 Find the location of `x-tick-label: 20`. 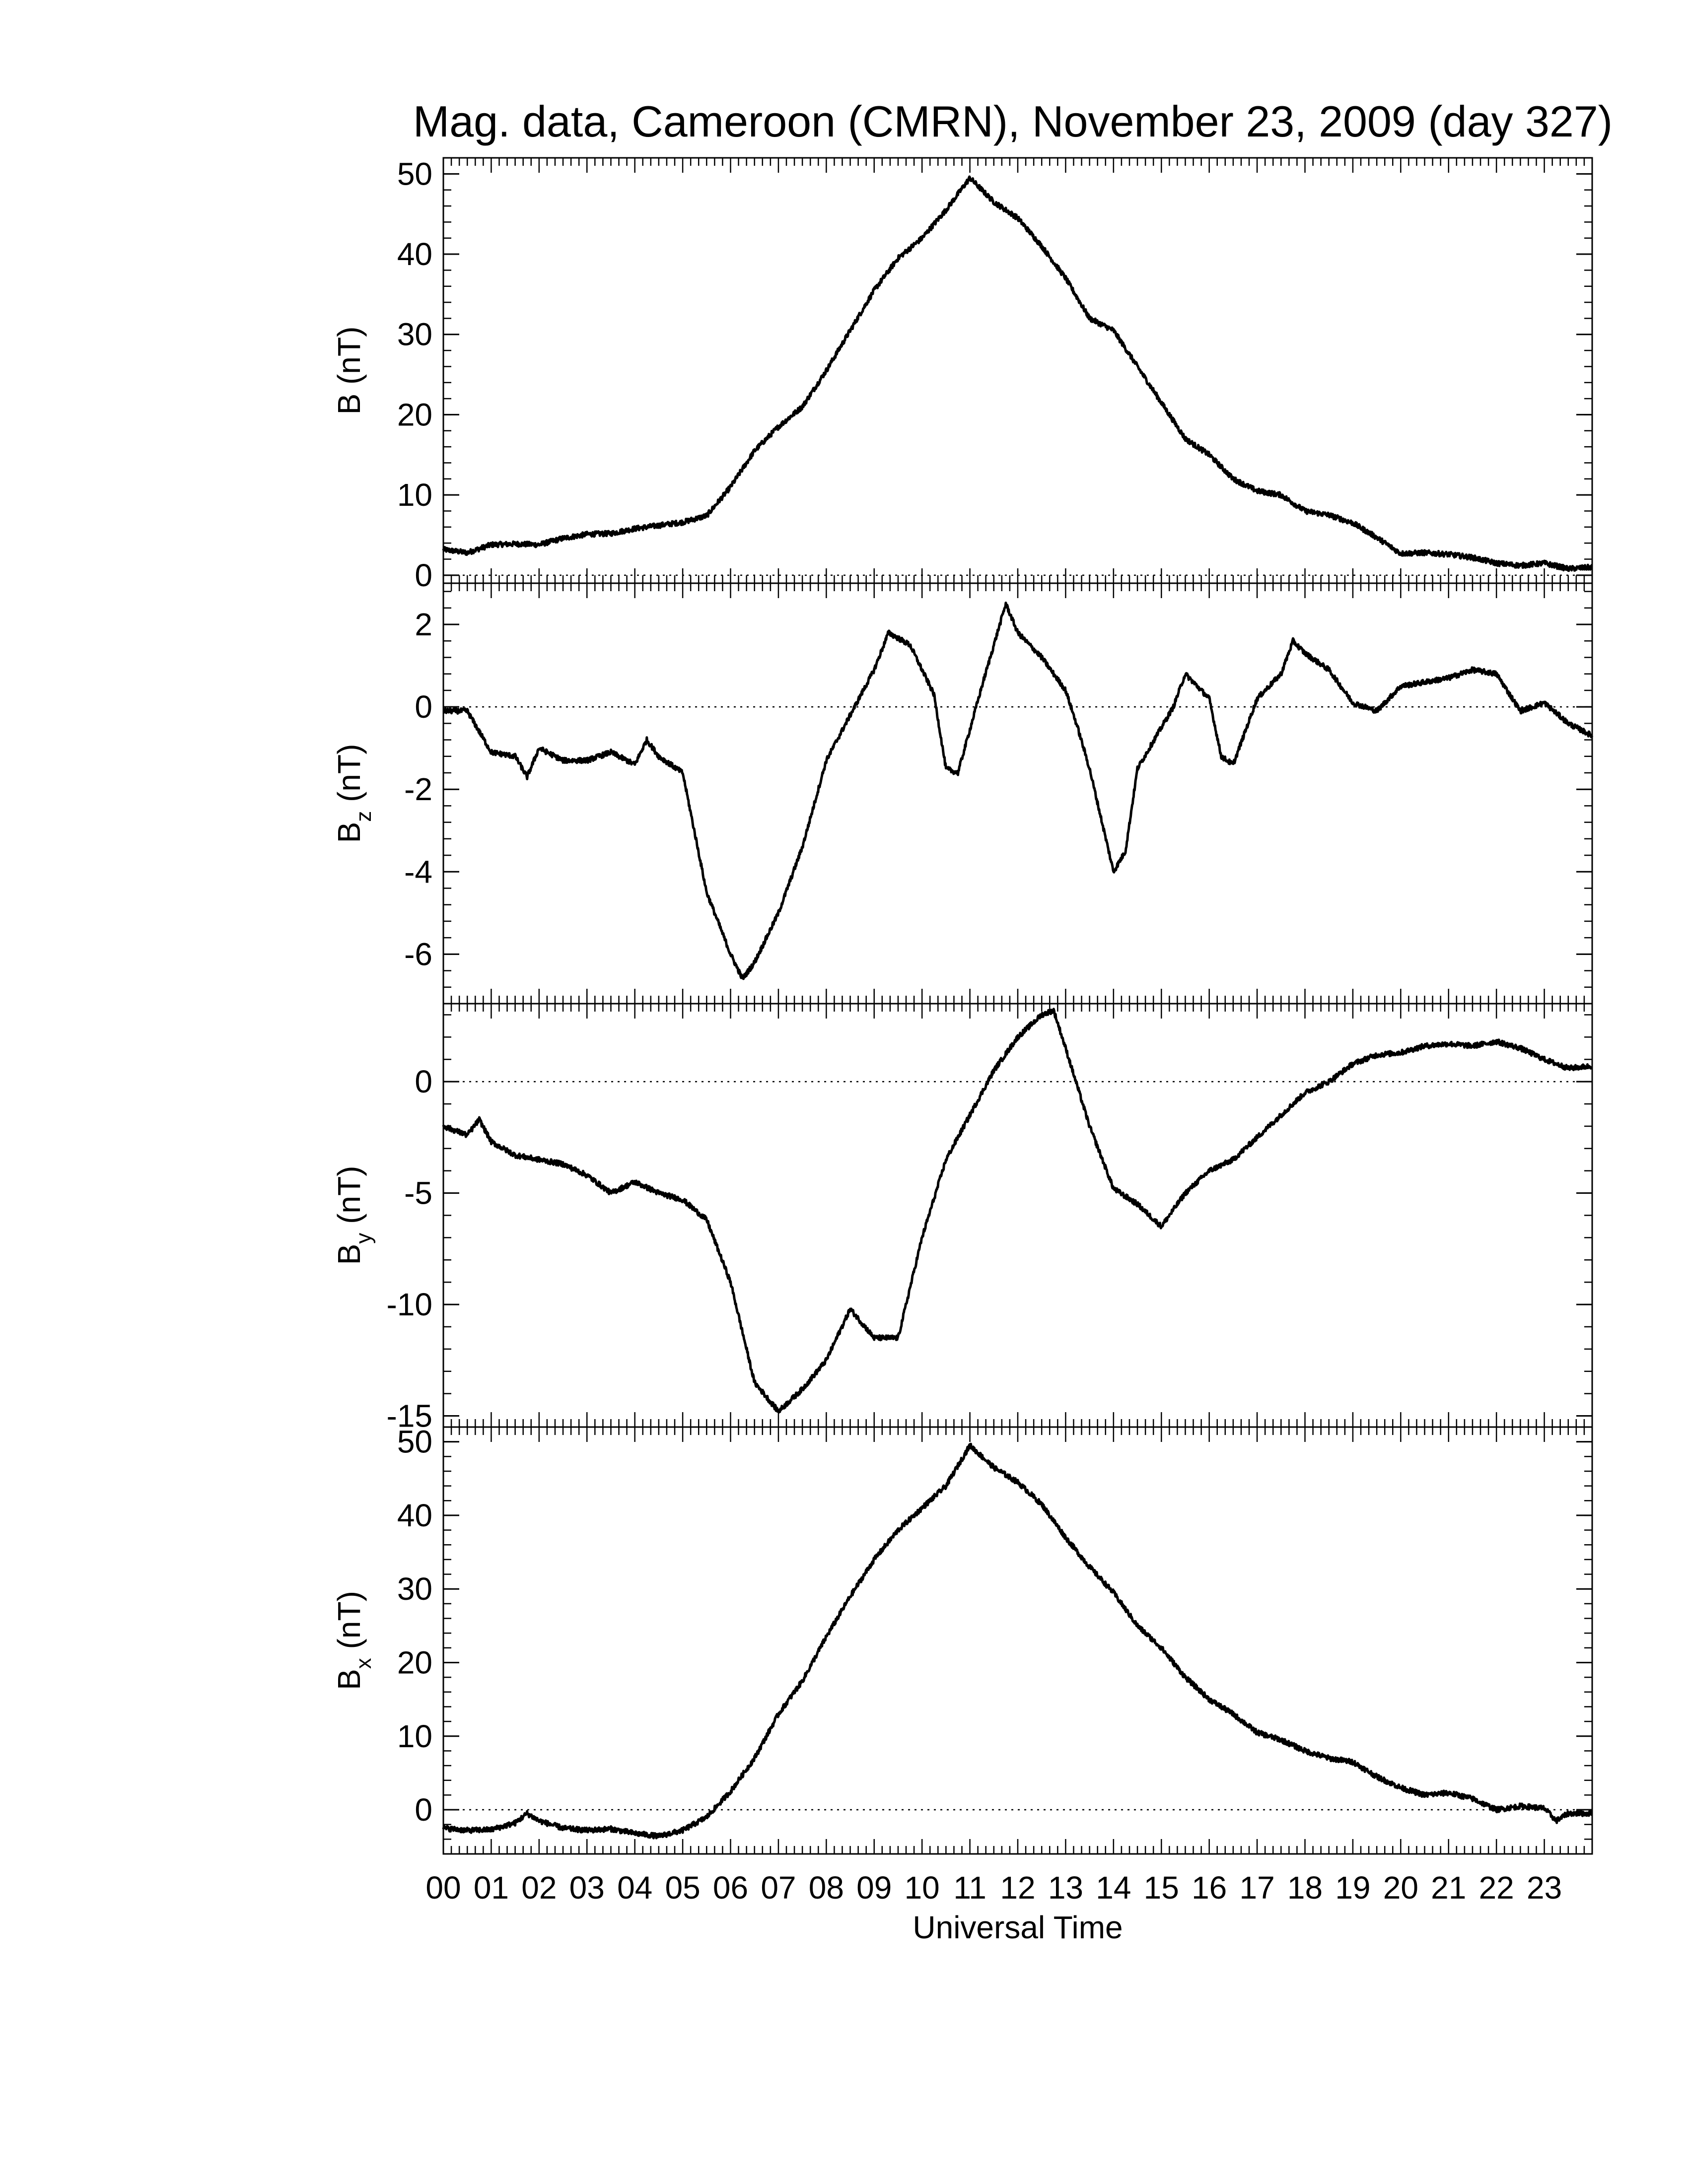

x-tick-label: 20 is located at coordinates (1400, 1888).